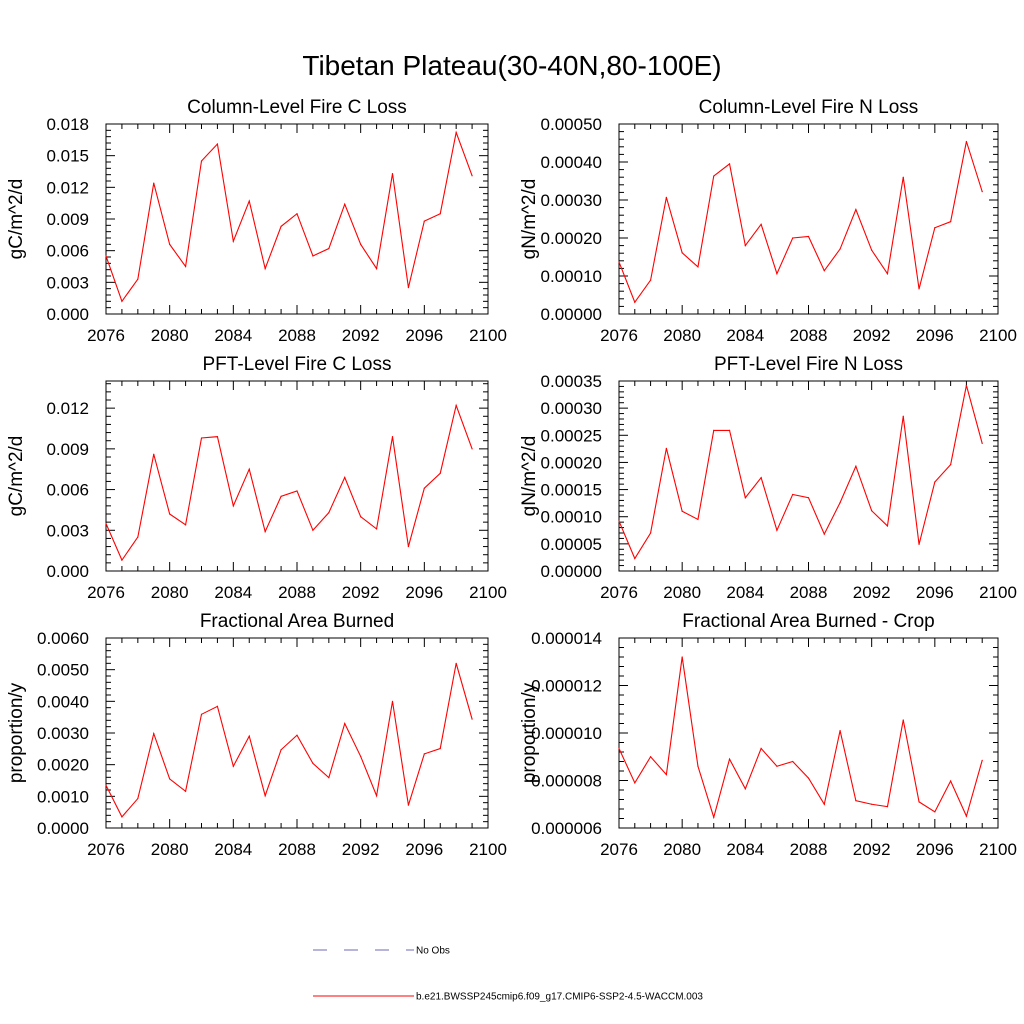 The image size is (1024, 1024). I want to click on y-axis-label: gC/m^2/d, so click(16, 476).